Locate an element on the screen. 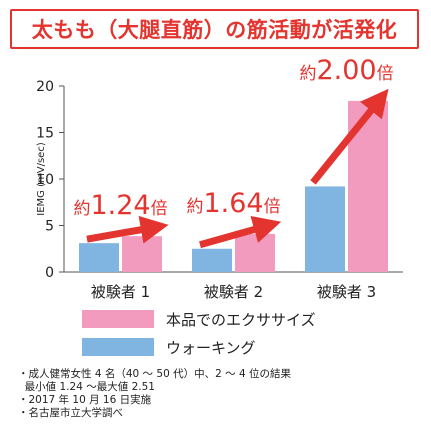 The width and height of the screenshot is (431, 440). legend-item-walking: ウォーキング is located at coordinates (247, 347).